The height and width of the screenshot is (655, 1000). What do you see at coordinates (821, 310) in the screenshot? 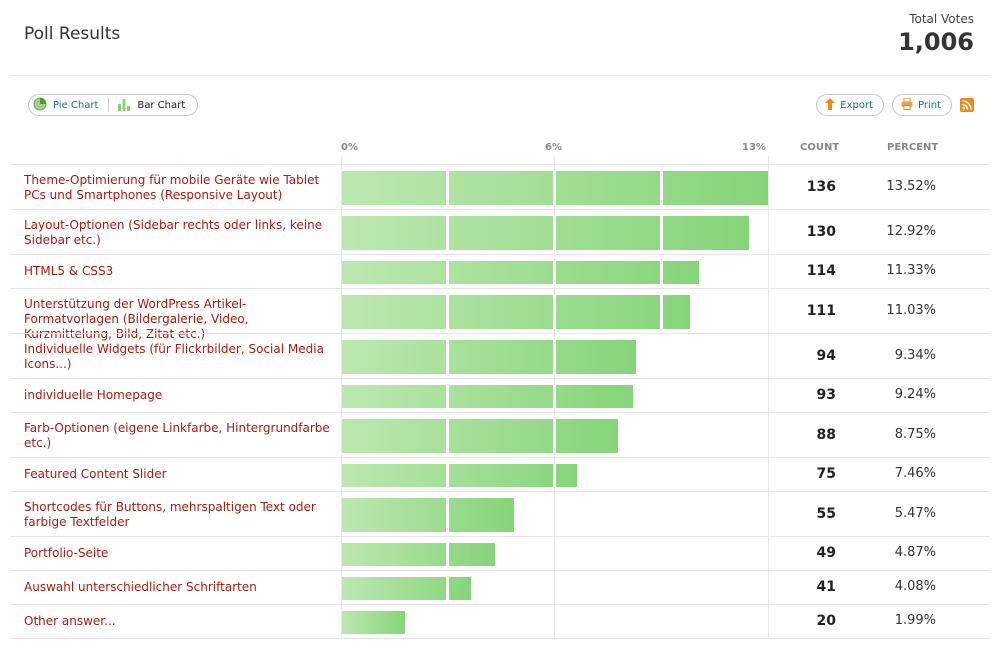
I see `vote-count: 111` at bounding box center [821, 310].